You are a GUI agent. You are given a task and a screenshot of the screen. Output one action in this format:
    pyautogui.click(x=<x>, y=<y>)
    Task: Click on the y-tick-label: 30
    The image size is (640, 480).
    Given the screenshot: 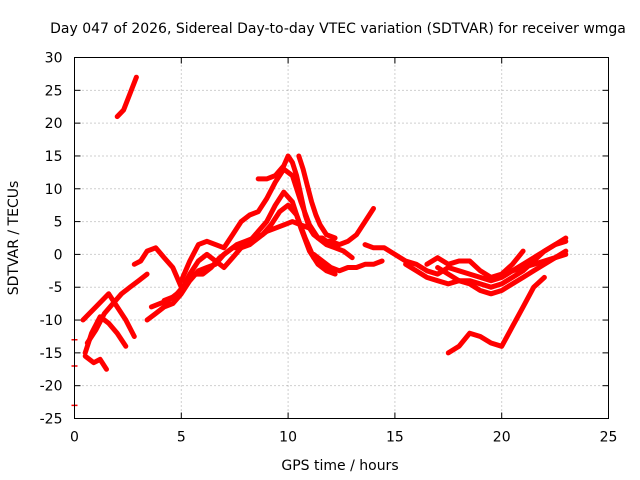 What is the action you would take?
    pyautogui.click(x=54, y=59)
    